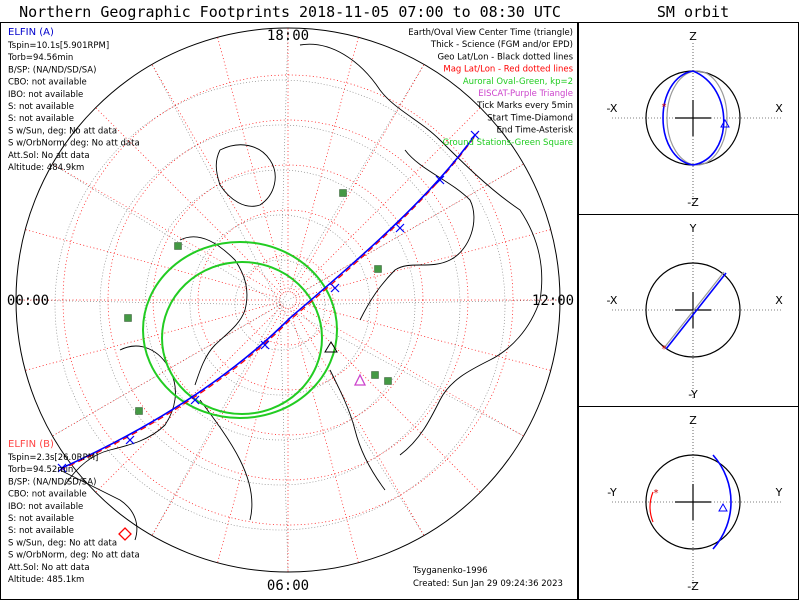 Image resolution: width=800 pixels, height=600 pixels. Describe the element at coordinates (31, 444) in the screenshot. I see `sat-b-name: ELFIN (B)` at that location.